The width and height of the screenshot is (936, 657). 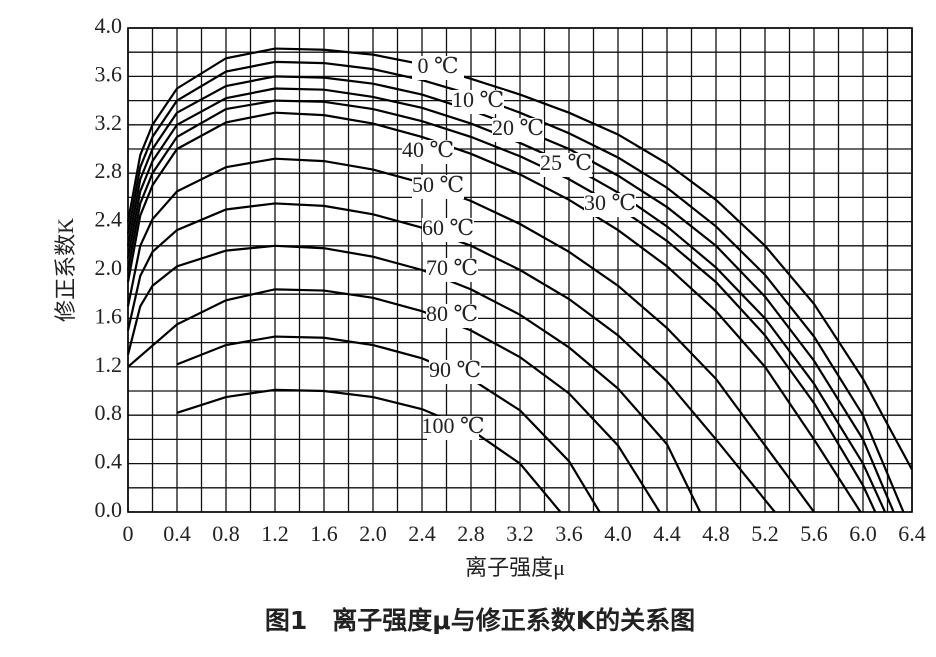 I want to click on y-tick-label: 3.2, so click(x=109, y=122).